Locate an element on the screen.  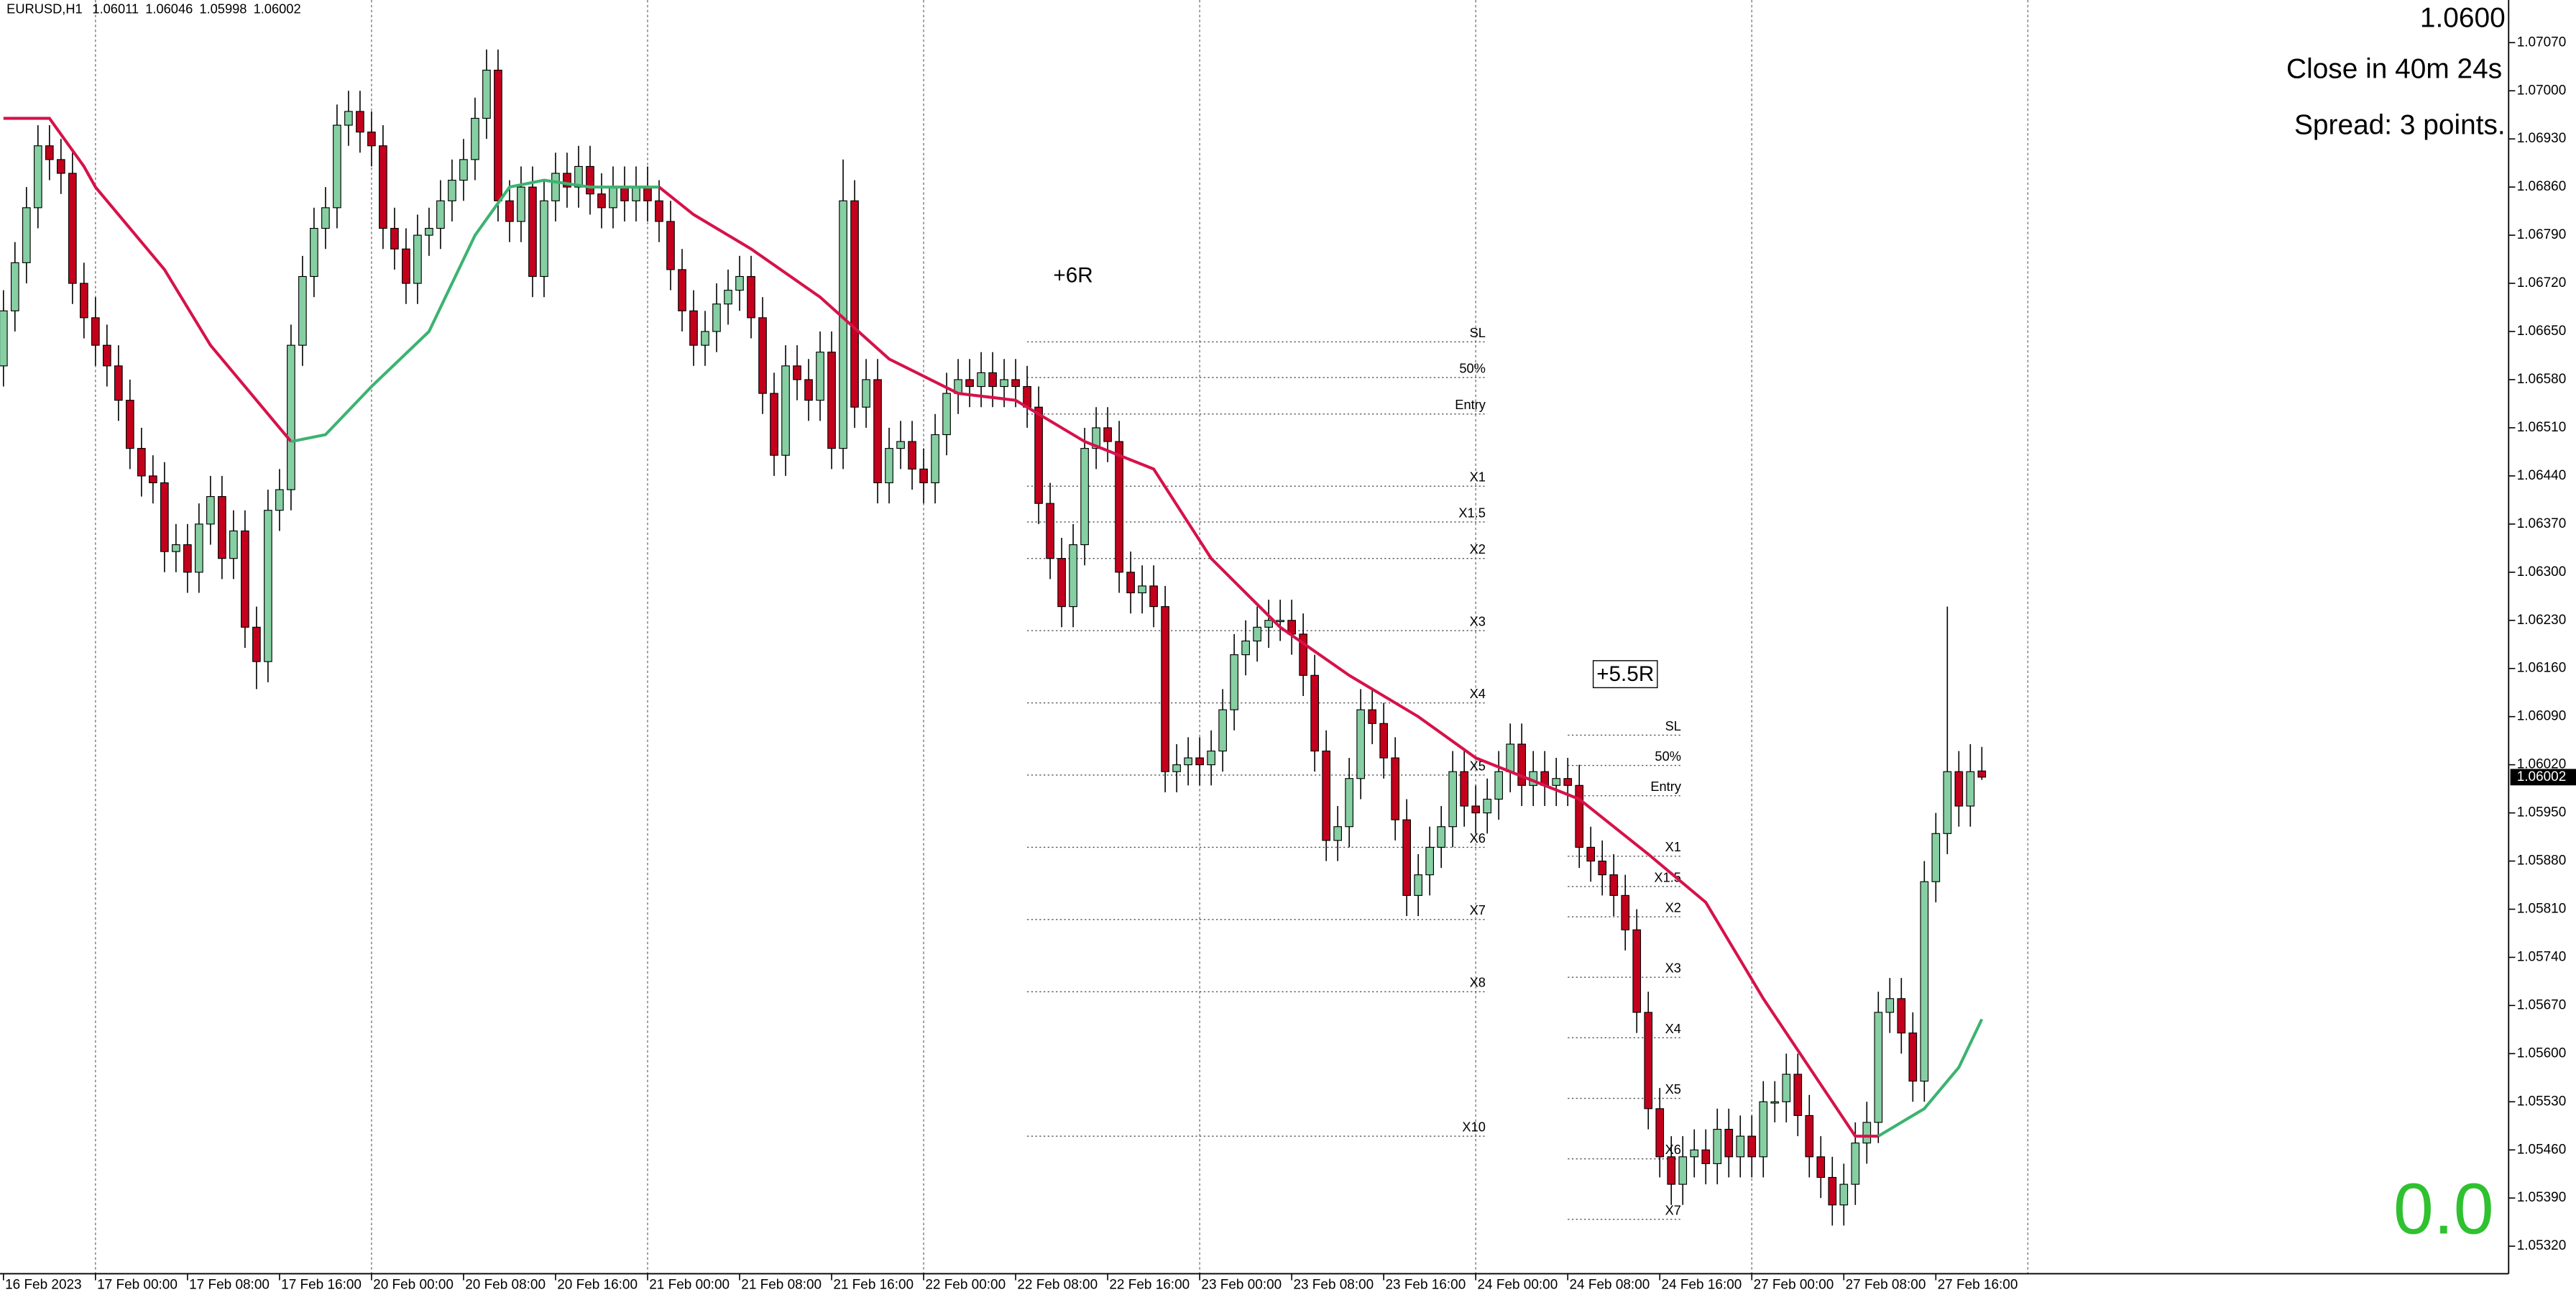
close: 1.06002 is located at coordinates (277, 9).